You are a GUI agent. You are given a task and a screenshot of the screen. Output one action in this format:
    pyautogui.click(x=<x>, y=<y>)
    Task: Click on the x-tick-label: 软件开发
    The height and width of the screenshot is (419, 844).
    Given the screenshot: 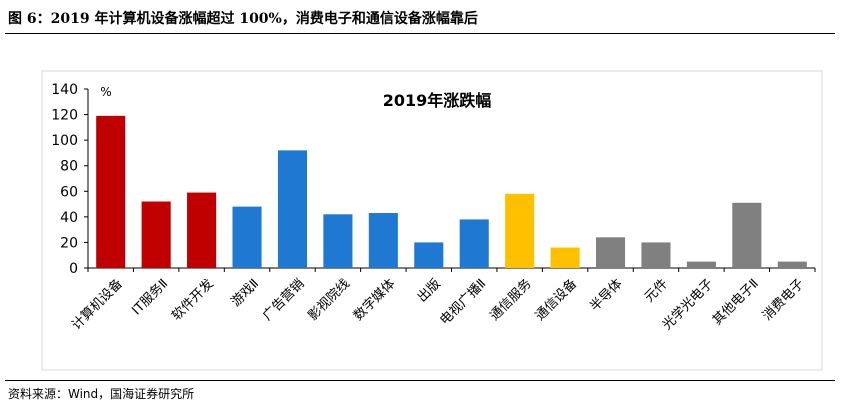 What is the action you would take?
    pyautogui.click(x=193, y=300)
    